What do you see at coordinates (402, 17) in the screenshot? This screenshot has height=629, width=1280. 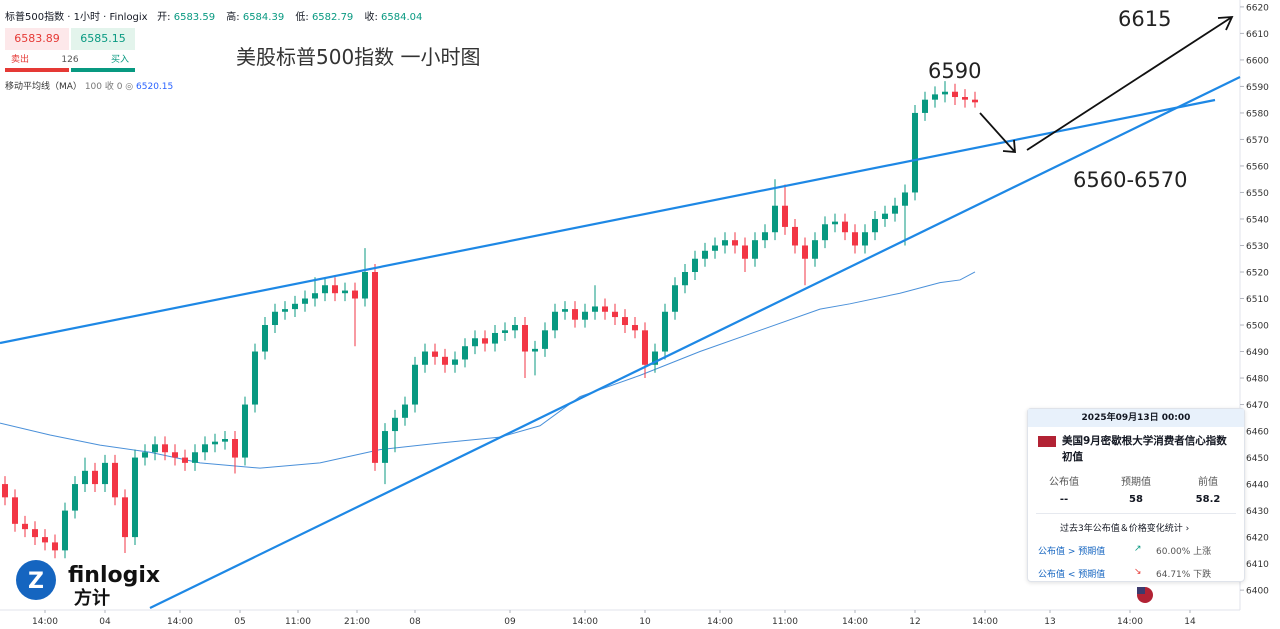 I see `ohlc-value: 6584.04` at bounding box center [402, 17].